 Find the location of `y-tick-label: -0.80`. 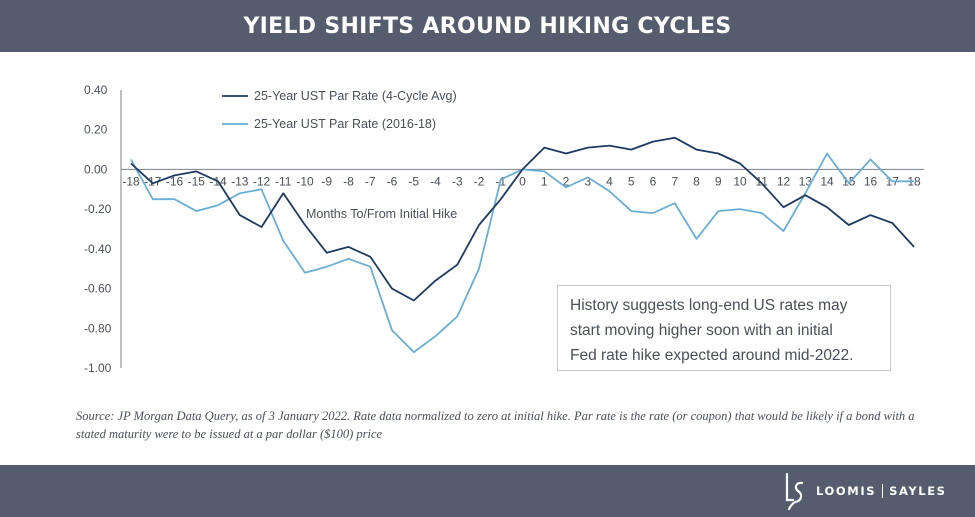

y-tick-label: -0.80 is located at coordinates (98, 328).